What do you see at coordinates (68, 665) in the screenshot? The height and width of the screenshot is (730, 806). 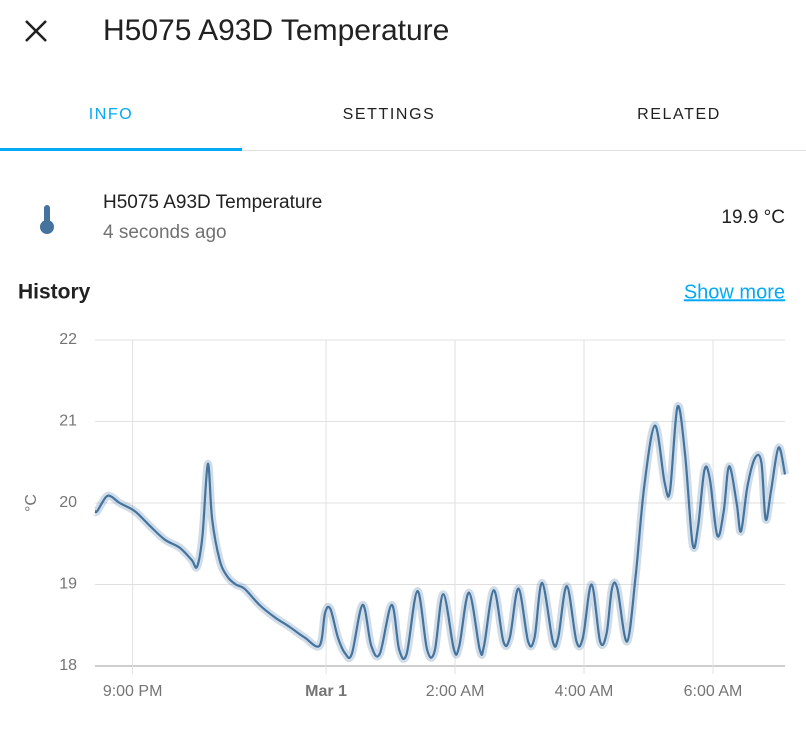 I see `y-tick-label: 18` at bounding box center [68, 665].